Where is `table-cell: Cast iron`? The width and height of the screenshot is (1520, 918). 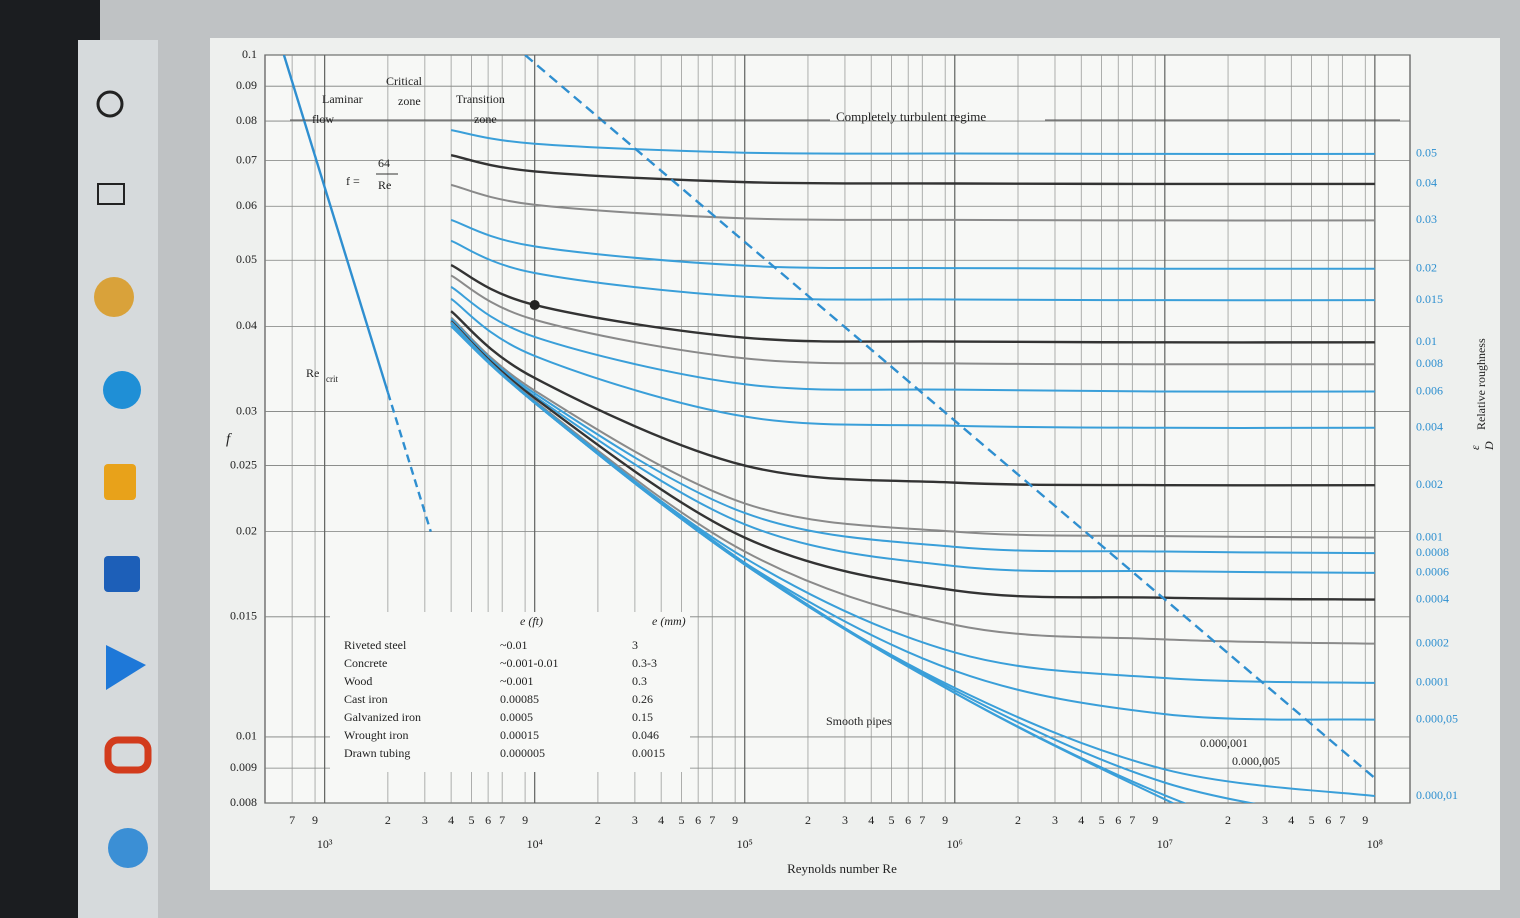 table-cell: Cast iron is located at coordinates (366, 699).